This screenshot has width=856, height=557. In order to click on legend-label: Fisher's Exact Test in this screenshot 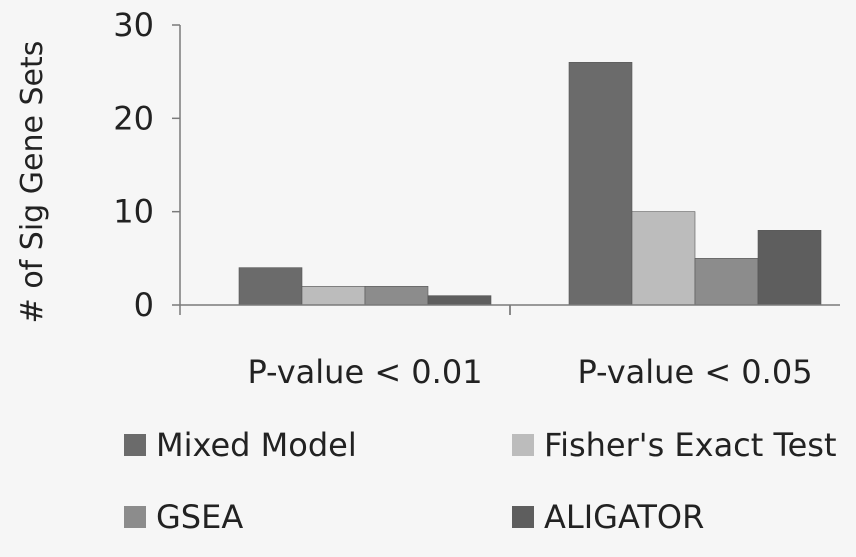, I will do `click(690, 445)`.